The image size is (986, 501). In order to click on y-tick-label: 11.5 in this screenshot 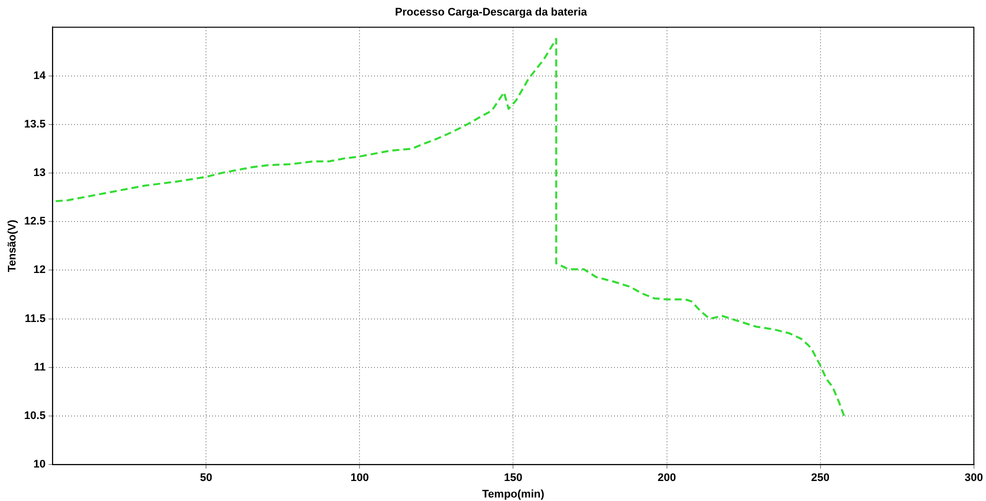, I will do `click(35, 318)`.